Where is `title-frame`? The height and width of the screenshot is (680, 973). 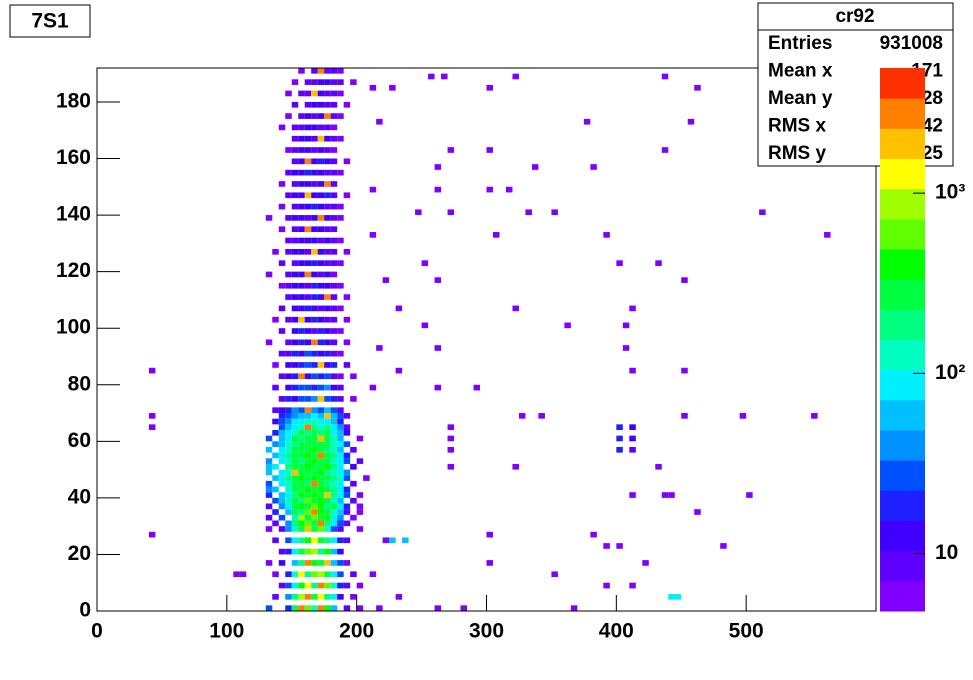 title-frame is located at coordinates (50, 21).